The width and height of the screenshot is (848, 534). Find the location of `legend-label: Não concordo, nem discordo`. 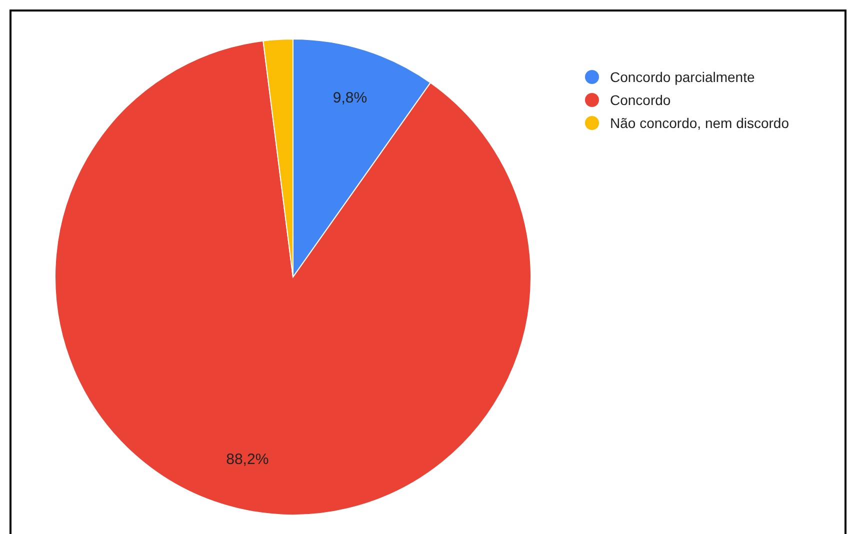

legend-label: Não concordo, nem discordo is located at coordinates (700, 123).